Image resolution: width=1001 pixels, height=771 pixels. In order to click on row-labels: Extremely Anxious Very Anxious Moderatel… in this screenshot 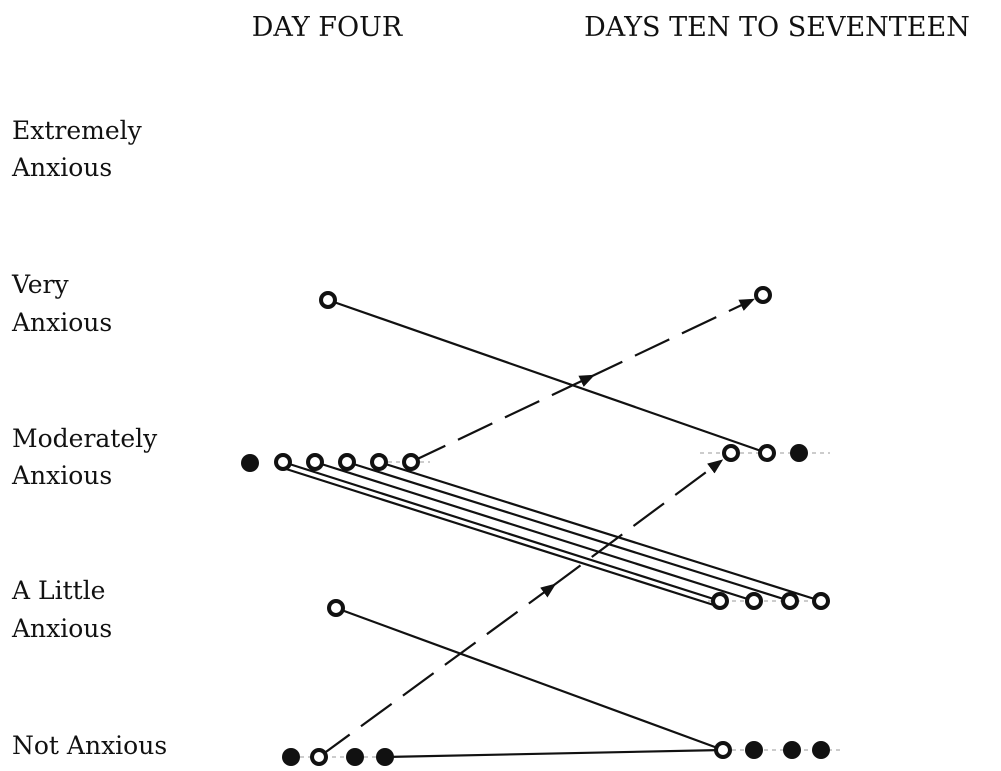, I will do `click(89, 438)`.